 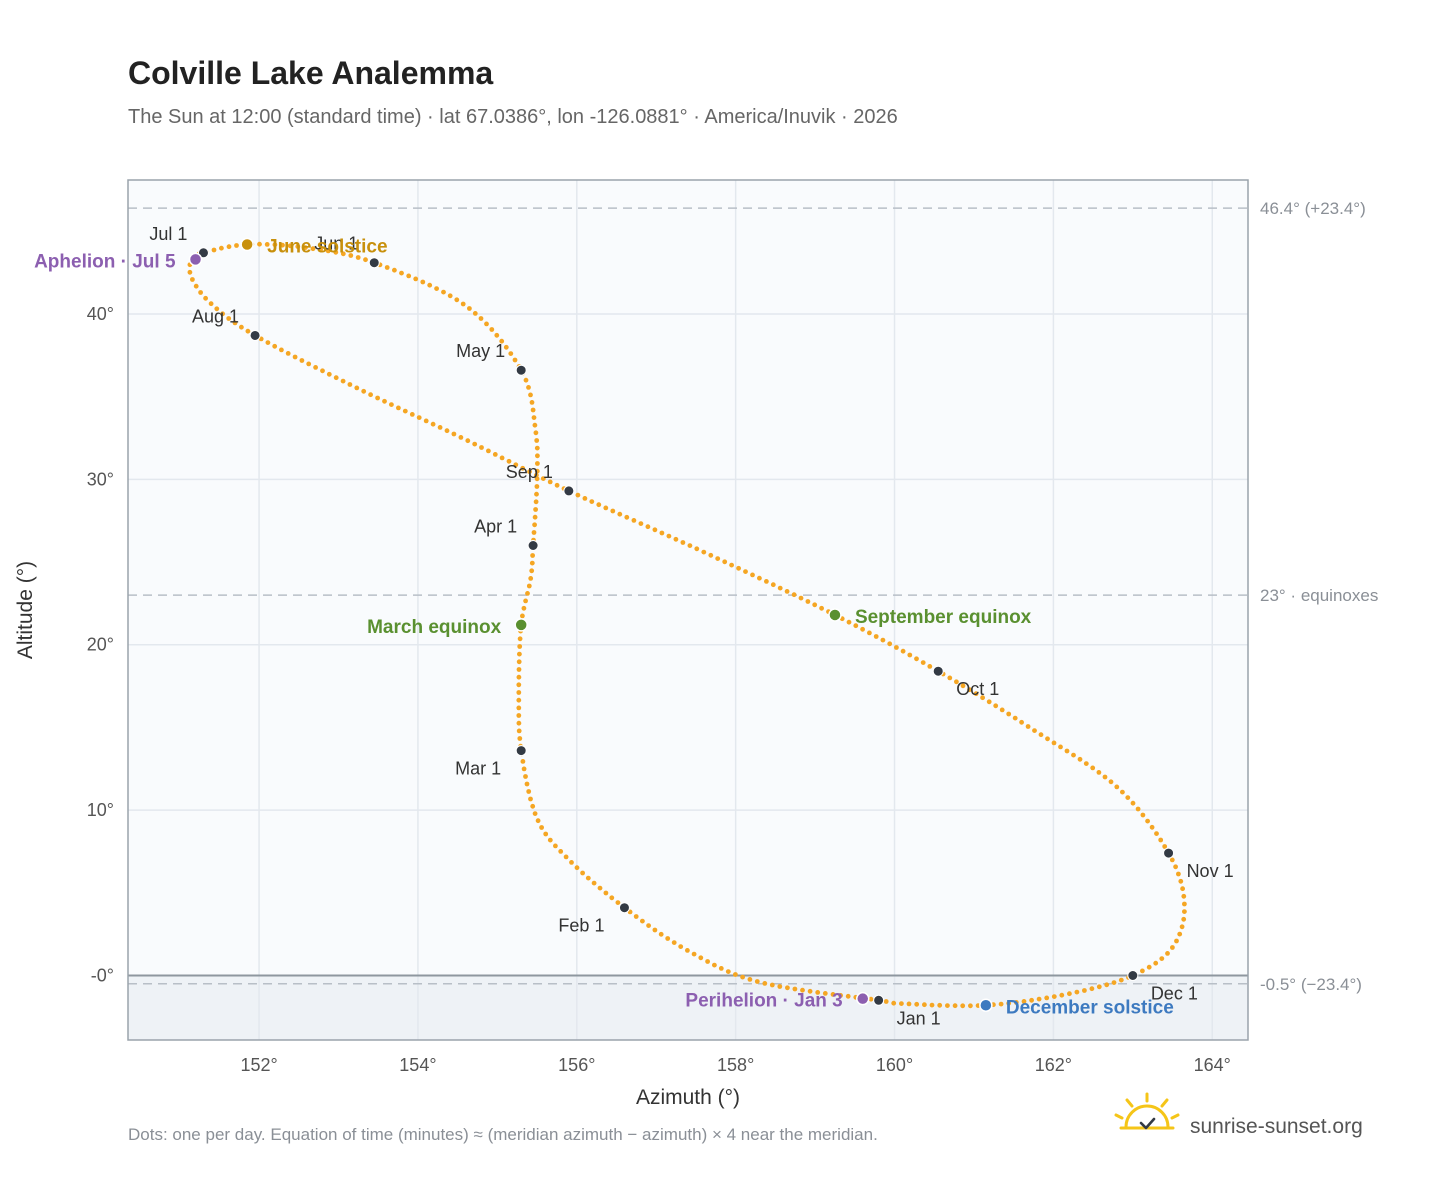 What do you see at coordinates (1238, 1115) in the screenshot?
I see `brand-logo: sunrise-sunset.org` at bounding box center [1238, 1115].